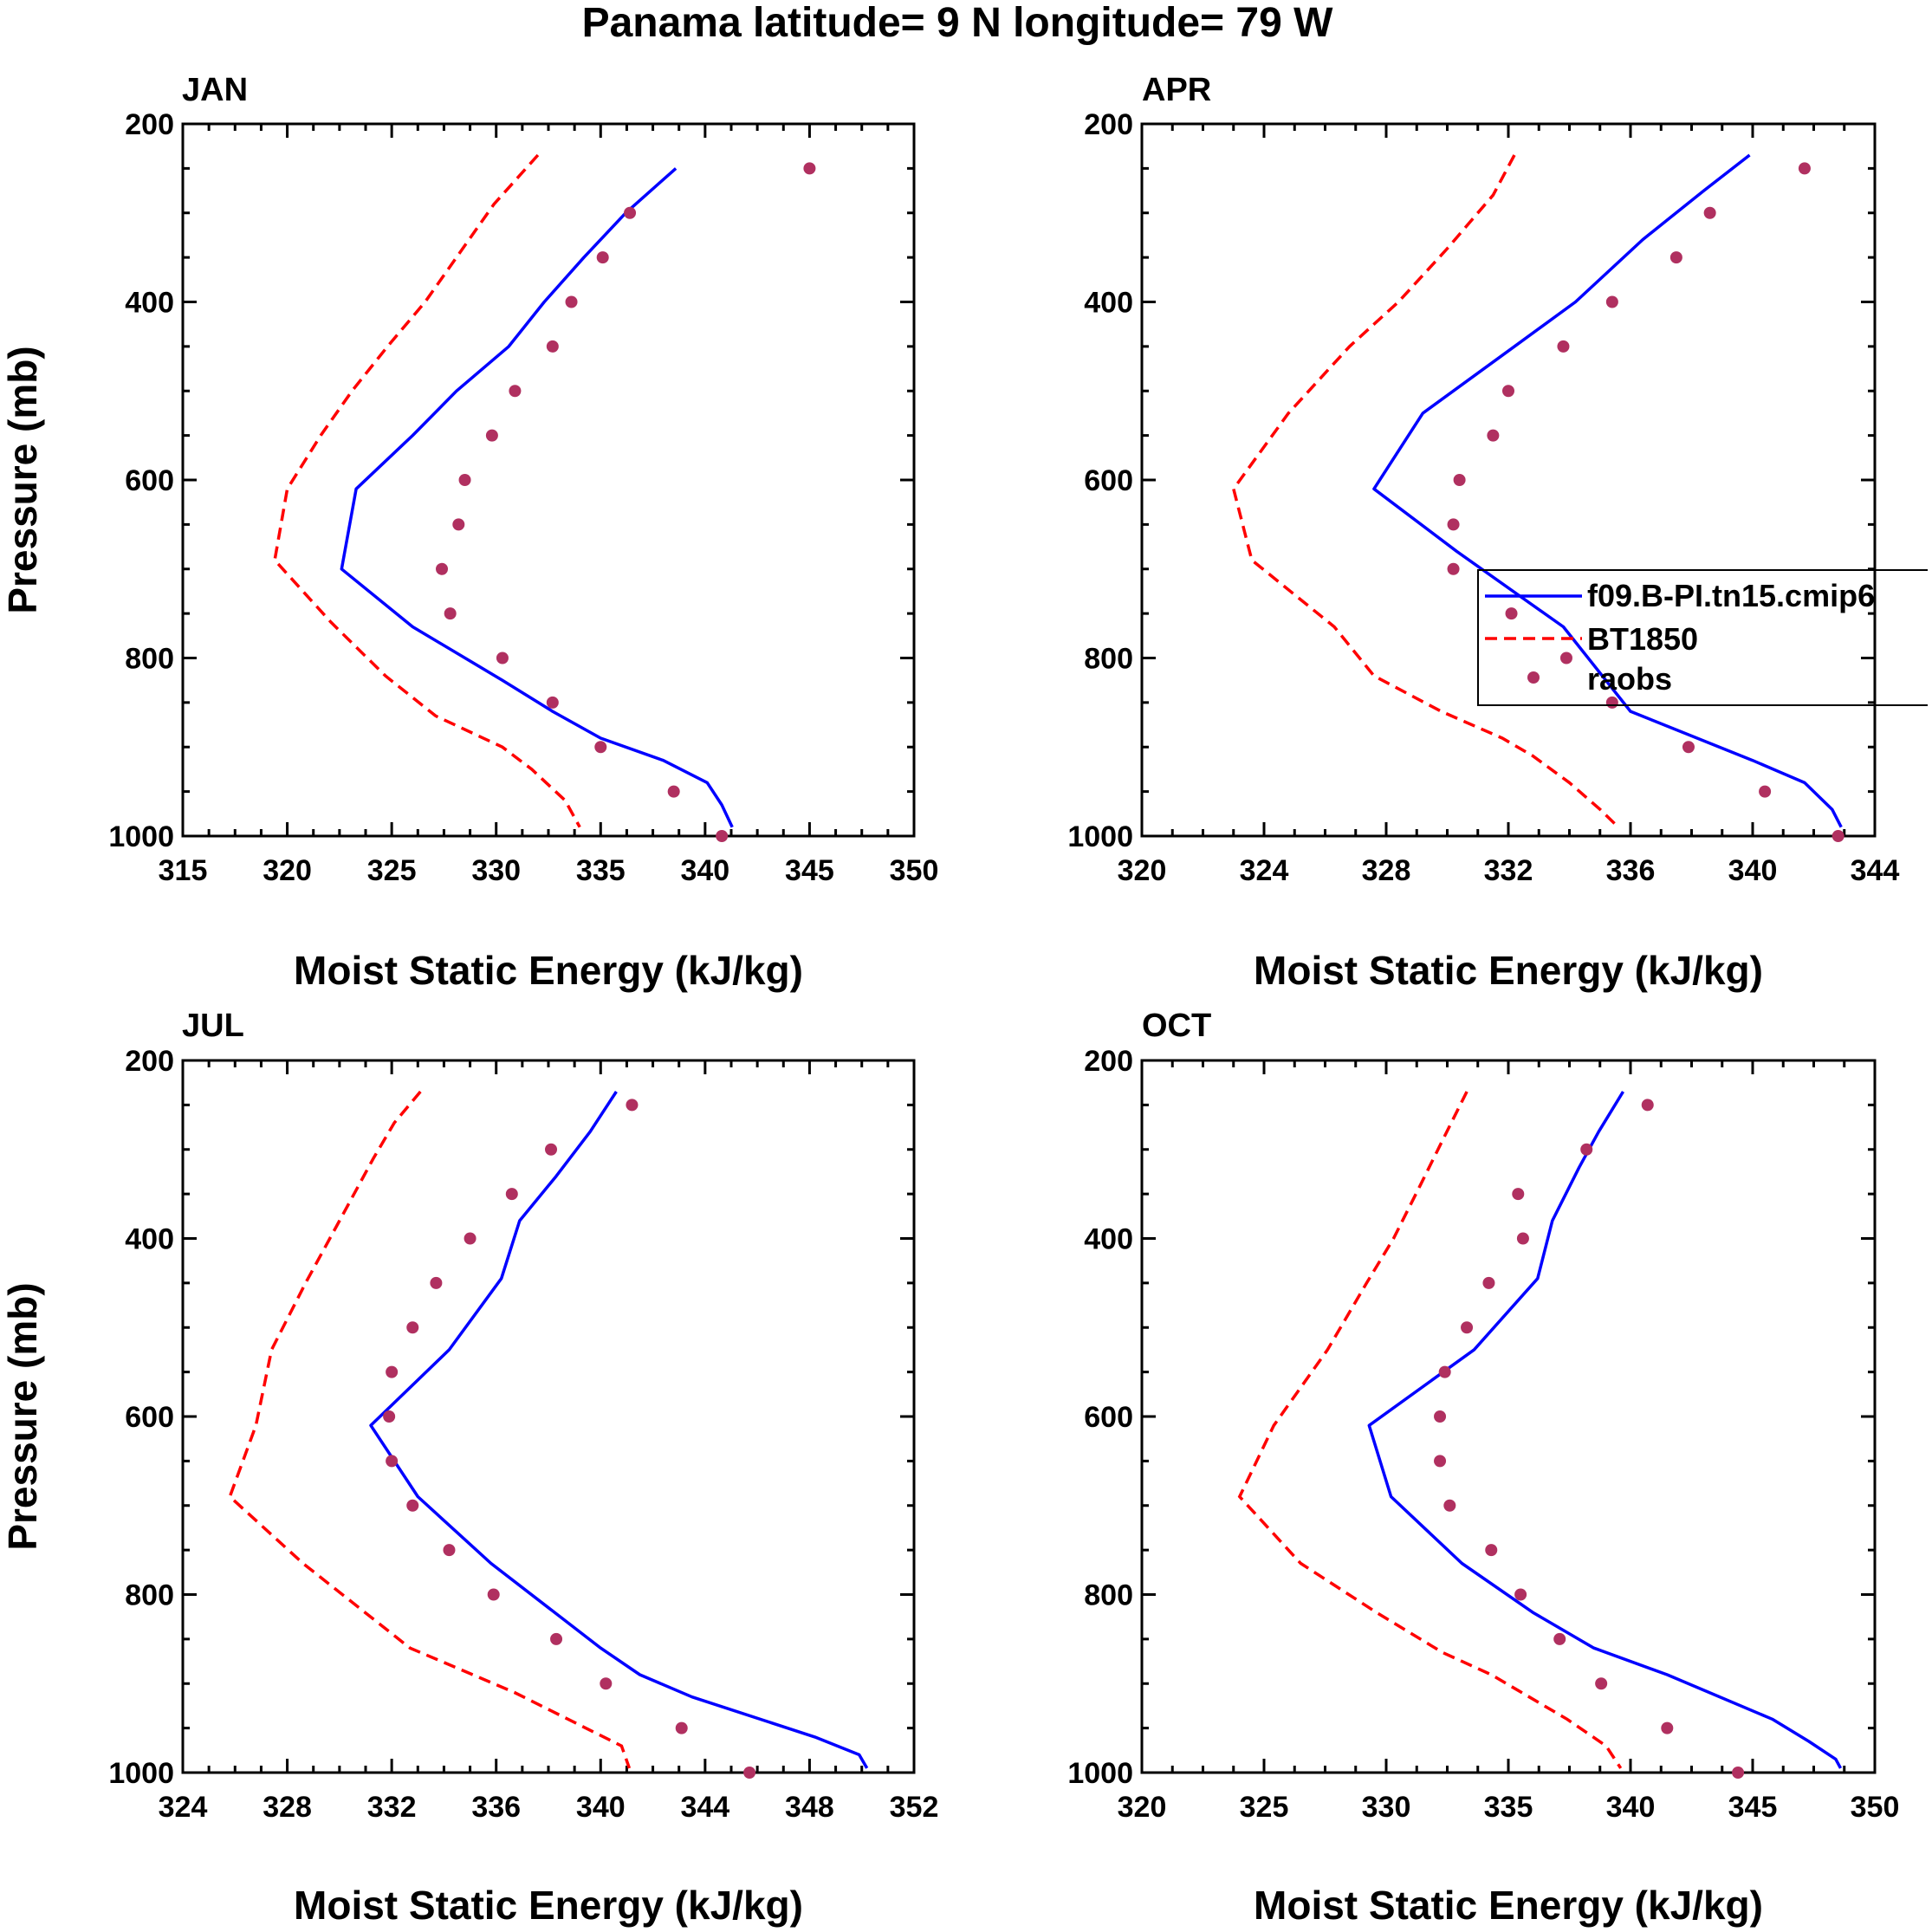 The height and width of the screenshot is (1932, 1932). Describe the element at coordinates (183, 871) in the screenshot. I see `x-tick-label: 315` at that location.